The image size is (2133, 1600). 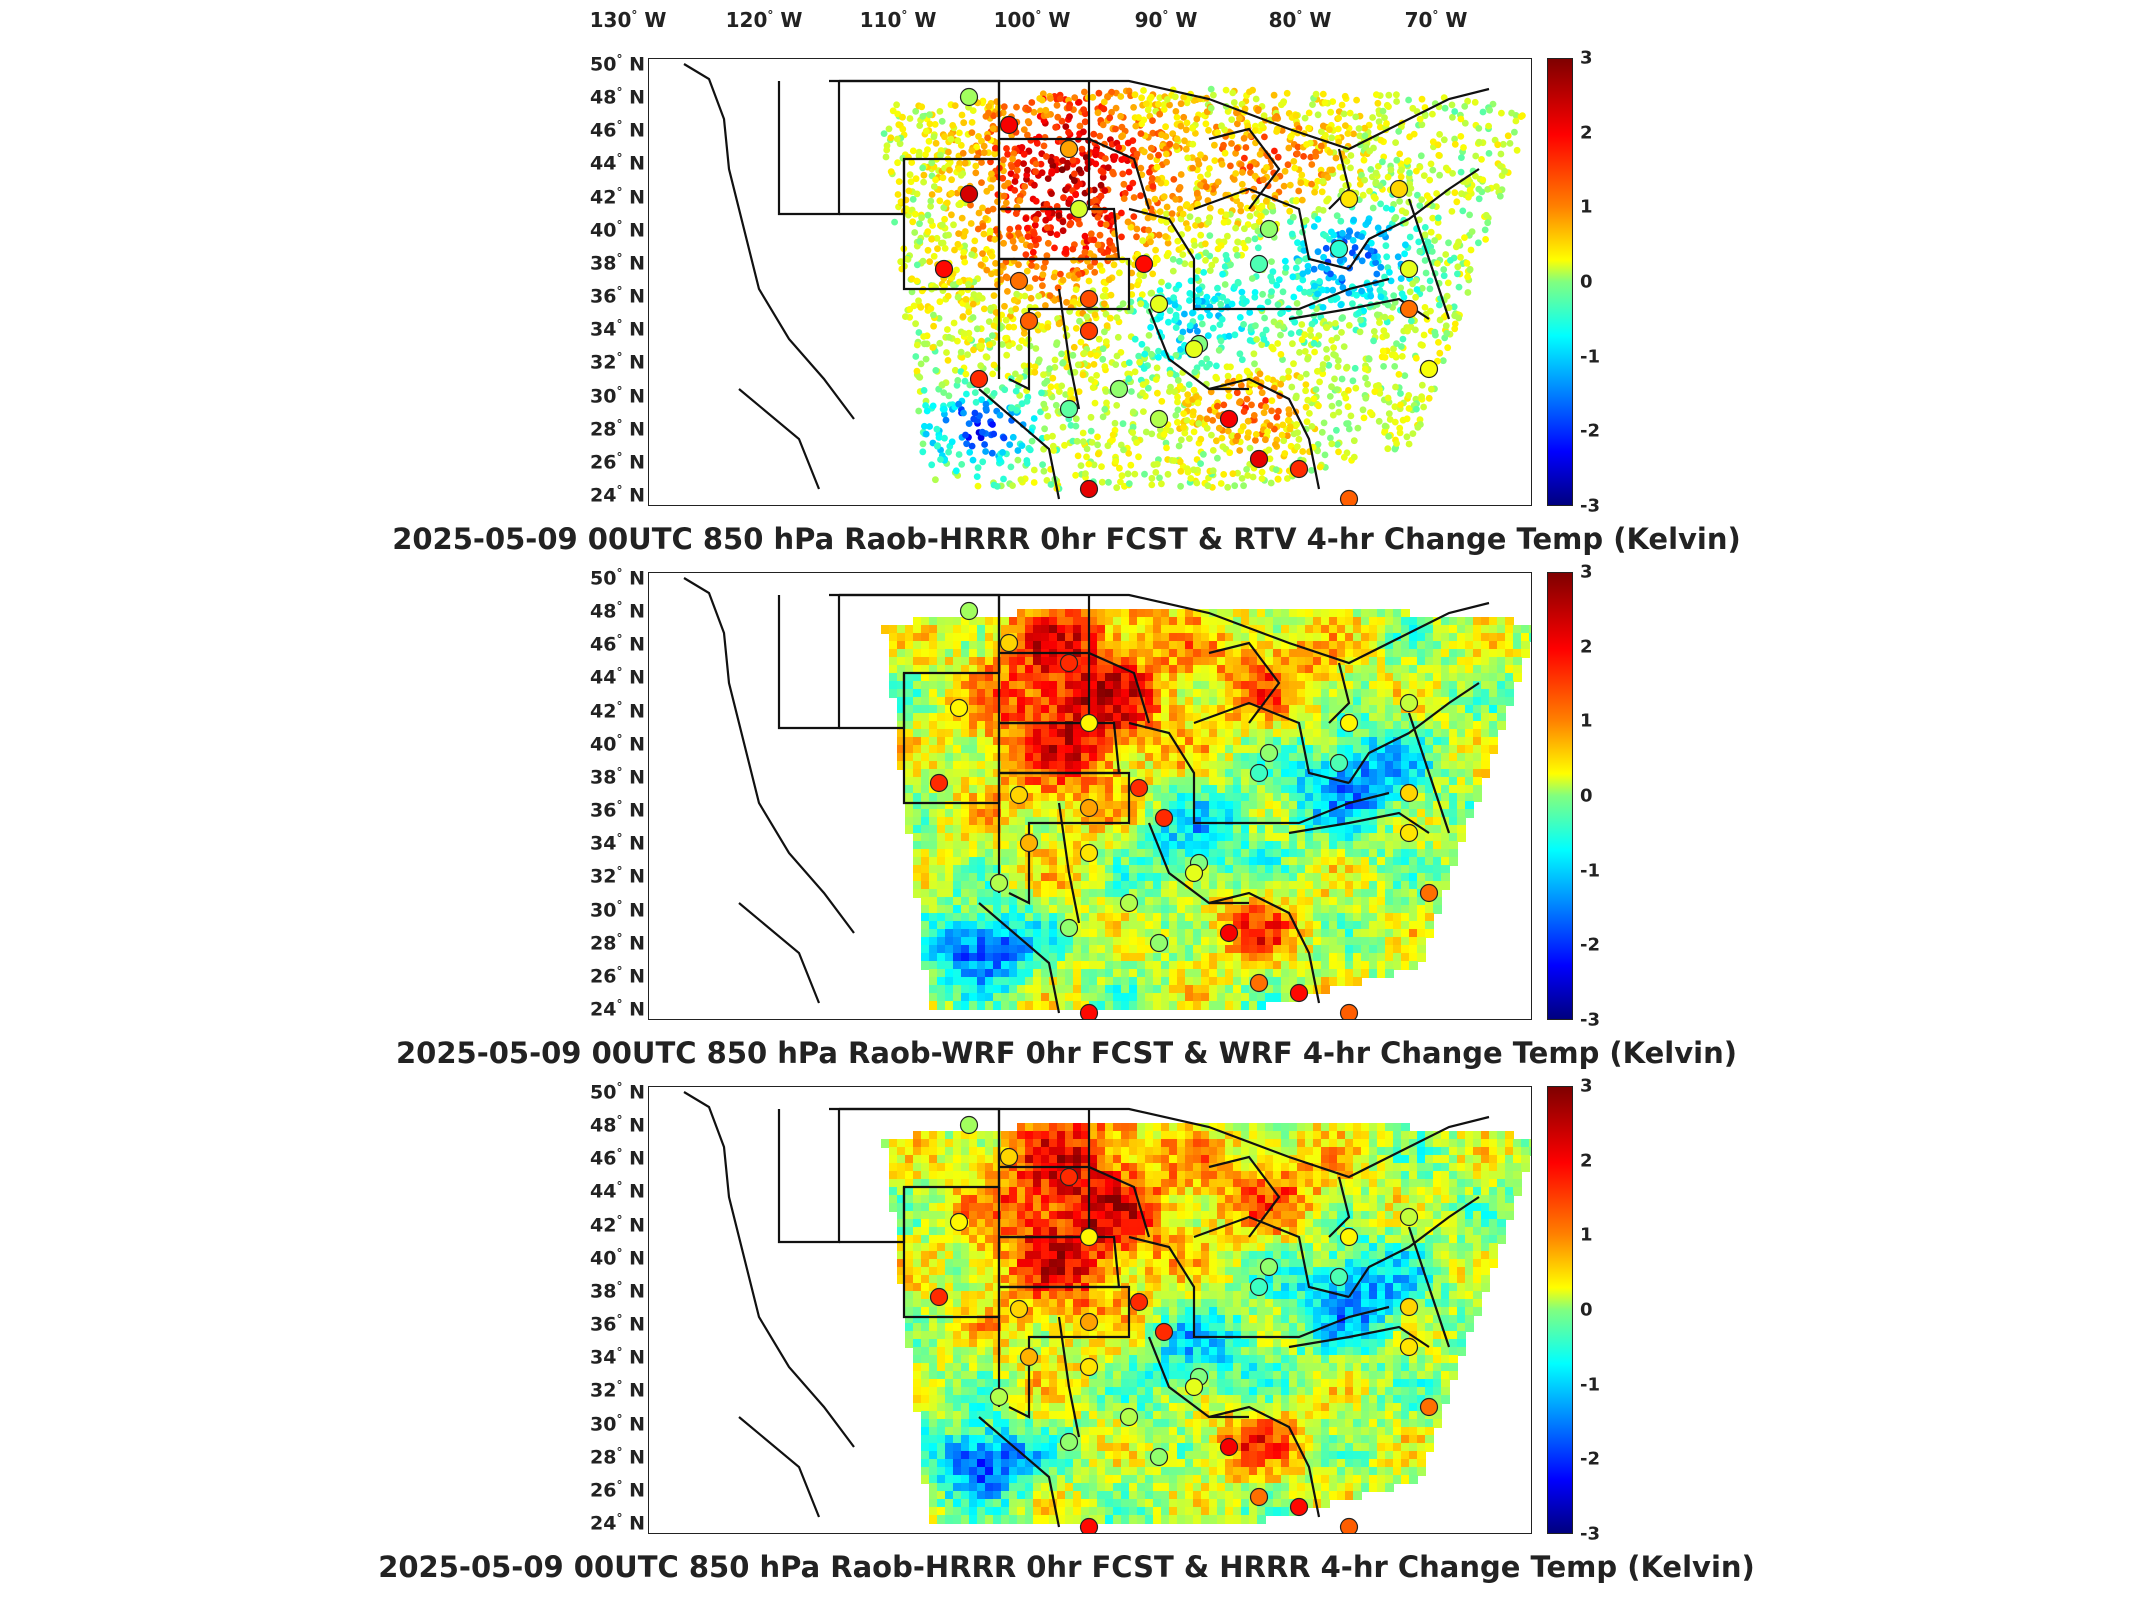 What do you see at coordinates (898, 20) in the screenshot?
I see `longitude-label: 110° W` at bounding box center [898, 20].